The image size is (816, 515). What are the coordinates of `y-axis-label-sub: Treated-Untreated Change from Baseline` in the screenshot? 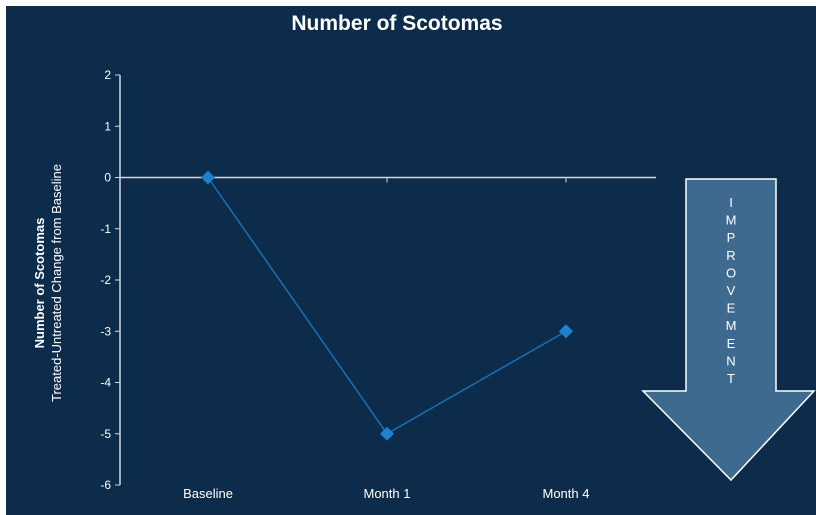 It's located at (56, 283).